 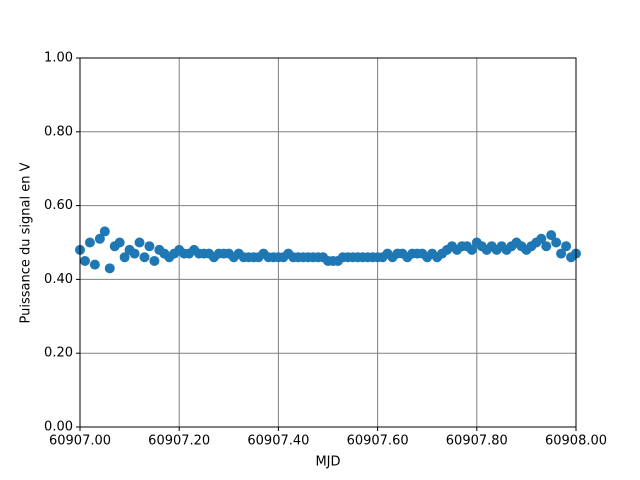 I want to click on x-axis-label: MJD, so click(x=327, y=462).